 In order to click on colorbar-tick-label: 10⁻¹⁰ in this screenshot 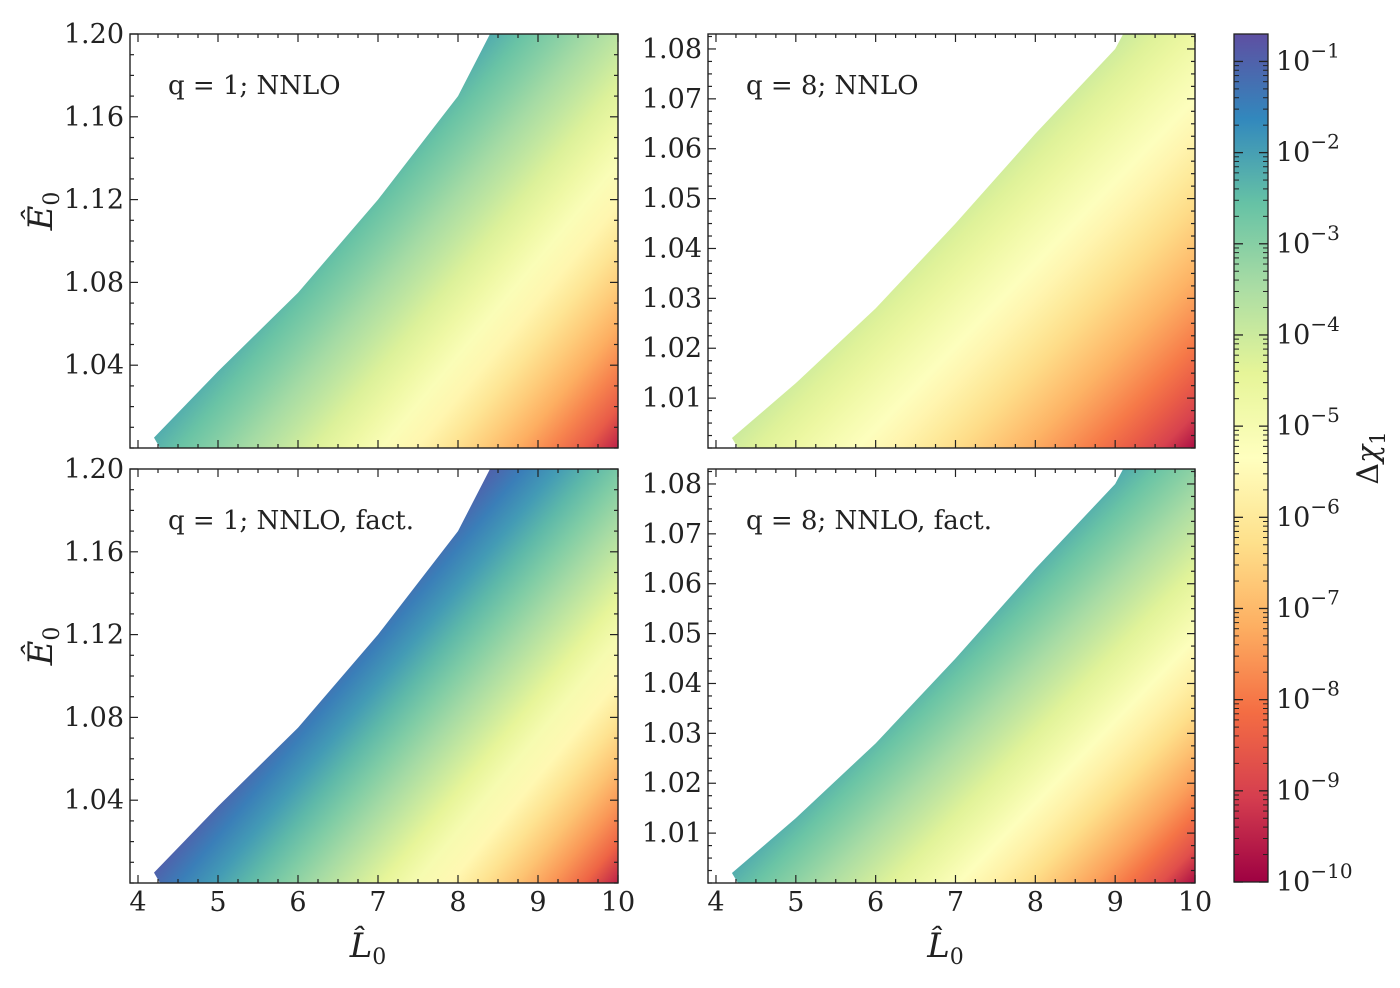, I will do `click(1314, 878)`.